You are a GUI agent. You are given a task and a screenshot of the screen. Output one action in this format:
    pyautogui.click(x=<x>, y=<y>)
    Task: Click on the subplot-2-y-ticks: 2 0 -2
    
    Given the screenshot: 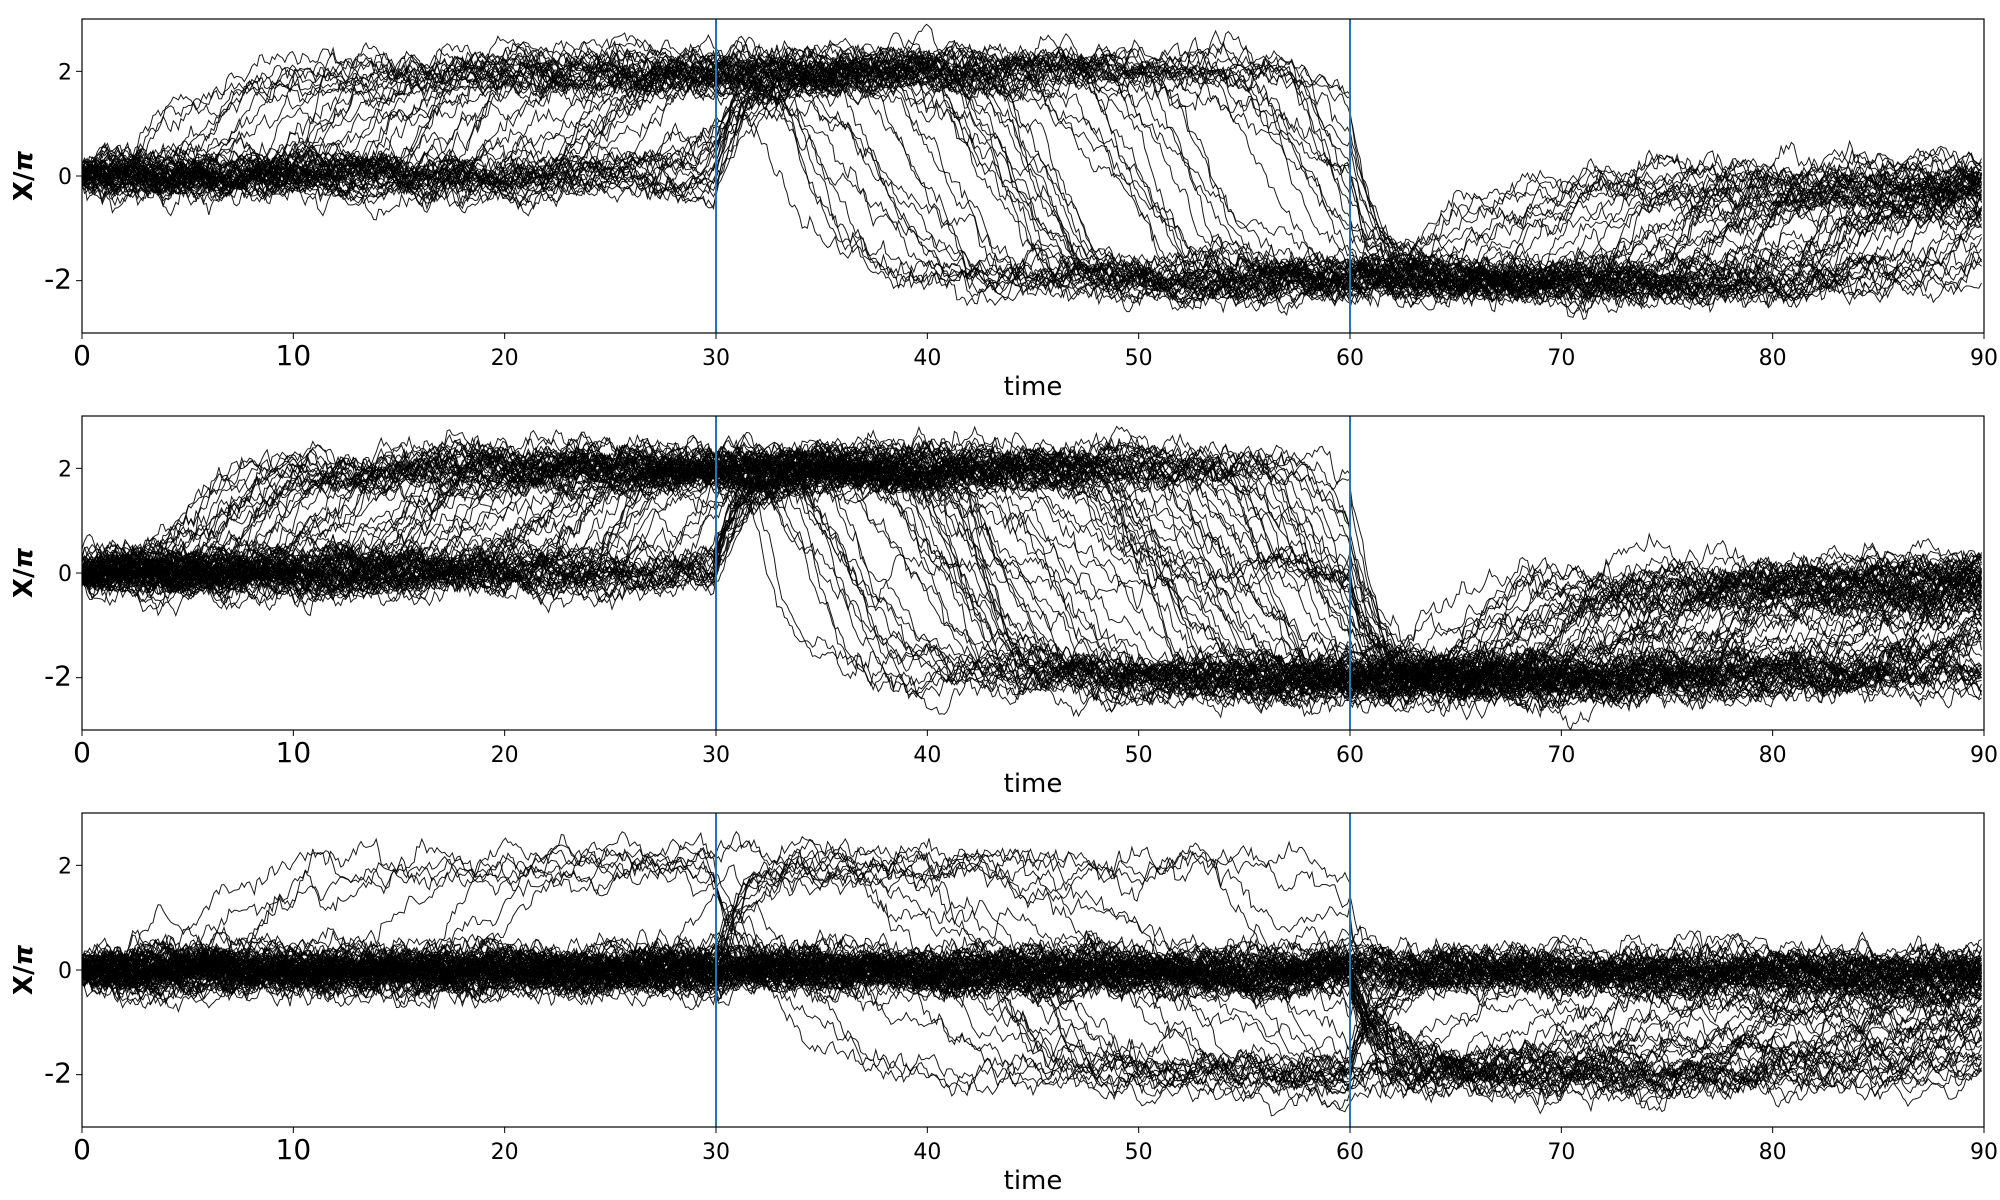 What is the action you would take?
    pyautogui.click(x=63, y=575)
    